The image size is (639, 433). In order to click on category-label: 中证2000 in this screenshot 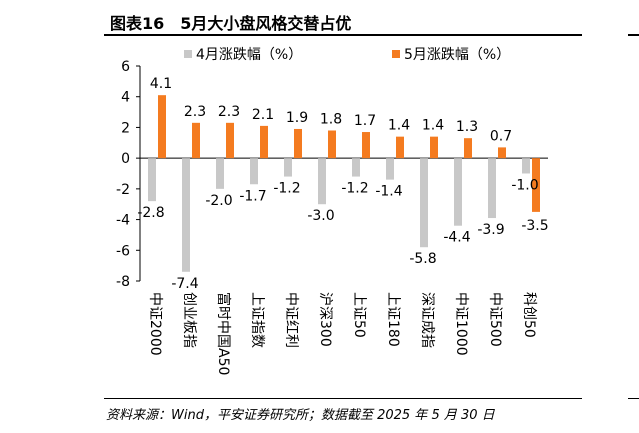, I will do `click(155, 324)`.